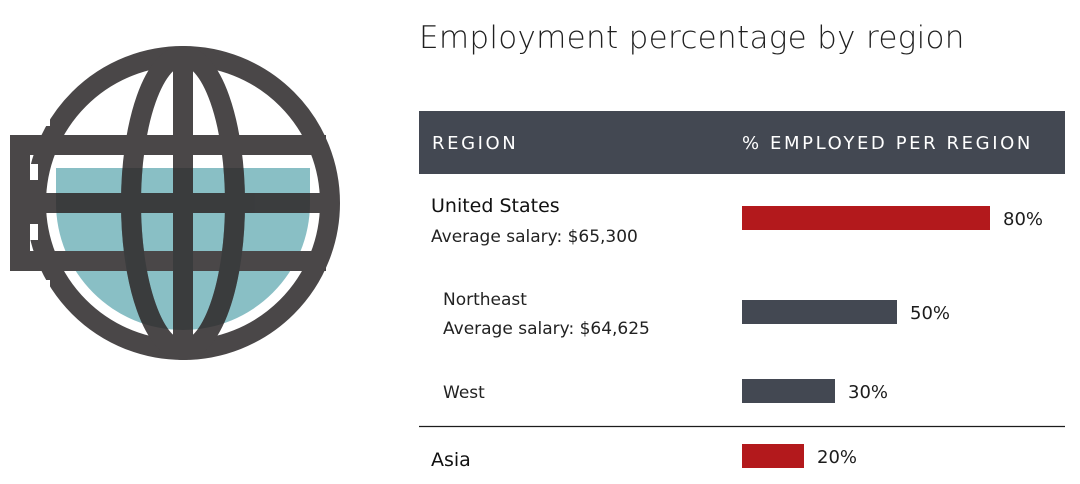 The width and height of the screenshot is (1080, 484). What do you see at coordinates (930, 313) in the screenshot?
I see `bar-label-northeast: 50%` at bounding box center [930, 313].